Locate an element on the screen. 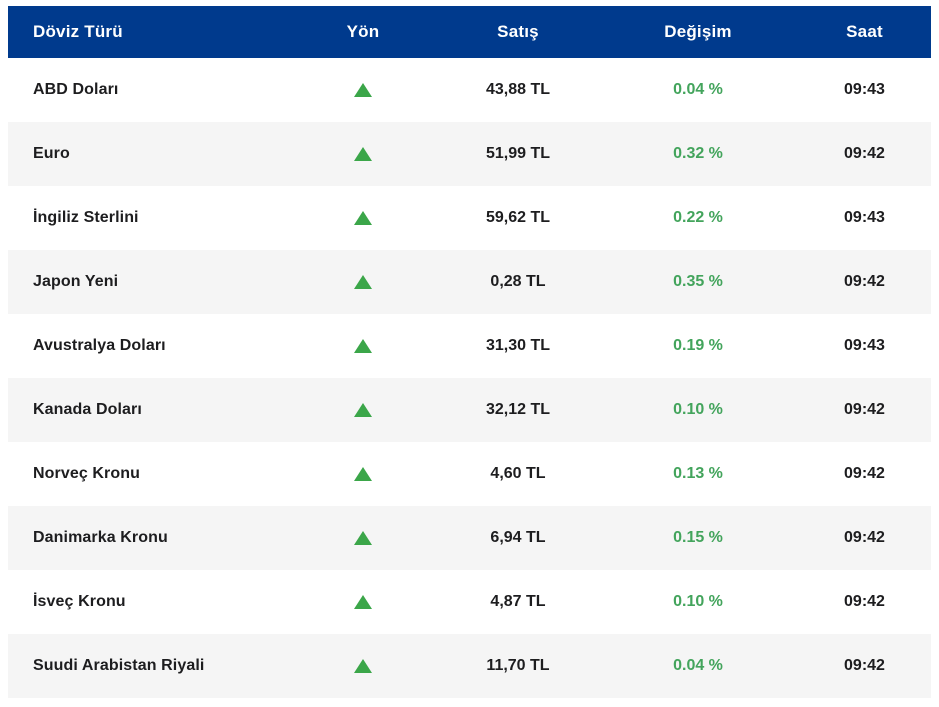 This screenshot has width=939, height=707. sell-price: 32,12 TL is located at coordinates (518, 409).